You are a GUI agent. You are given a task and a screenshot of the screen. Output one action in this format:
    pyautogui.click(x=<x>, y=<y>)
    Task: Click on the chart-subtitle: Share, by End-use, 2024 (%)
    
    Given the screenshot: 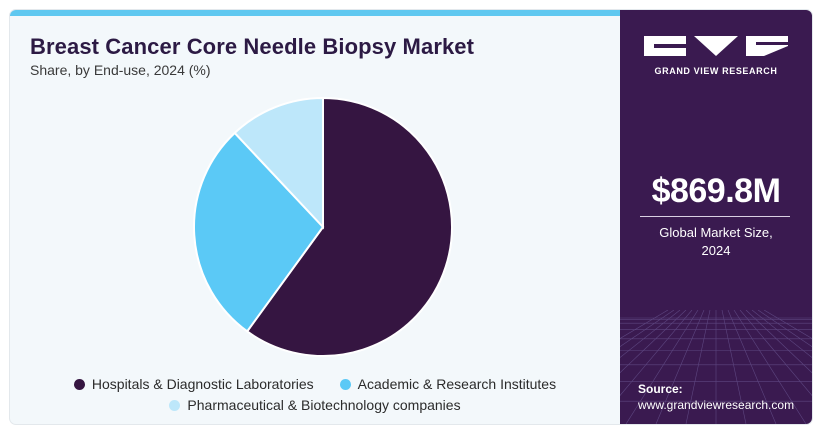 What is the action you would take?
    pyautogui.click(x=120, y=70)
    